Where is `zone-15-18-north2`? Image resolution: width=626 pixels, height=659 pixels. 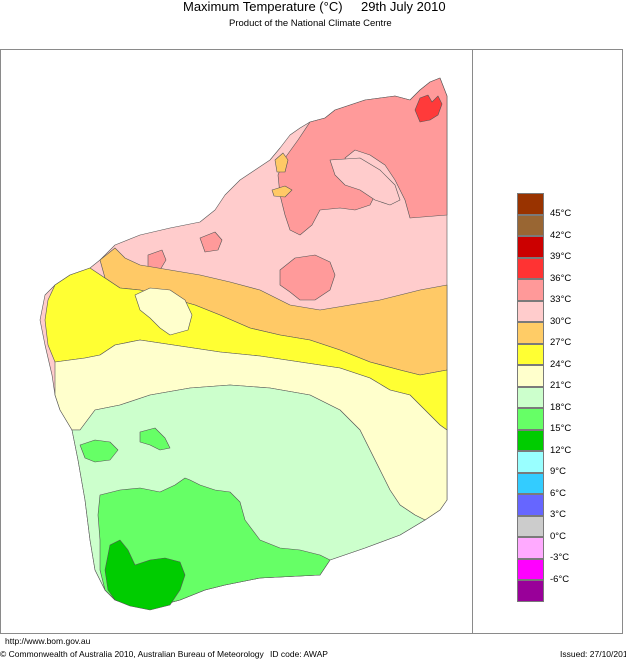 zone-15-18-north2 is located at coordinates (155, 439).